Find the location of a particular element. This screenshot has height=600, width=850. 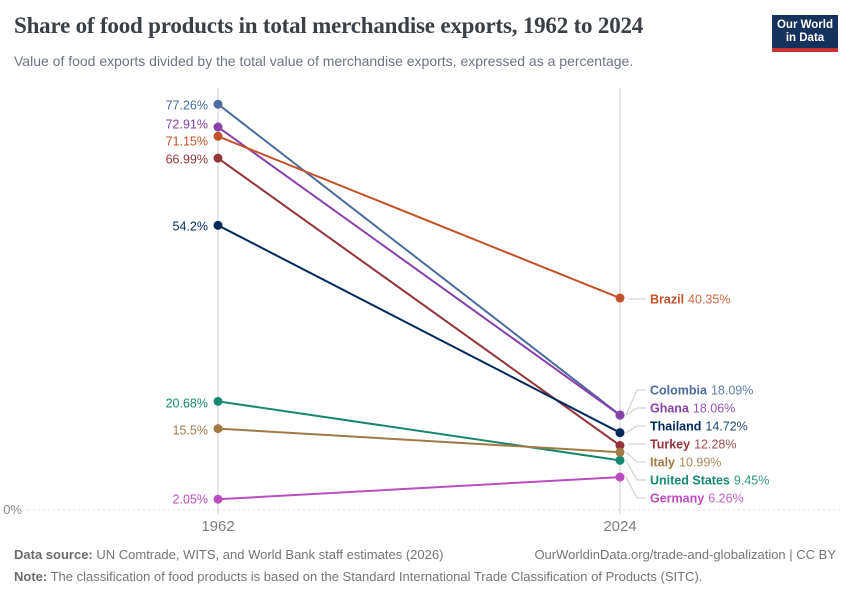

end-dot-italy is located at coordinates (620, 452).